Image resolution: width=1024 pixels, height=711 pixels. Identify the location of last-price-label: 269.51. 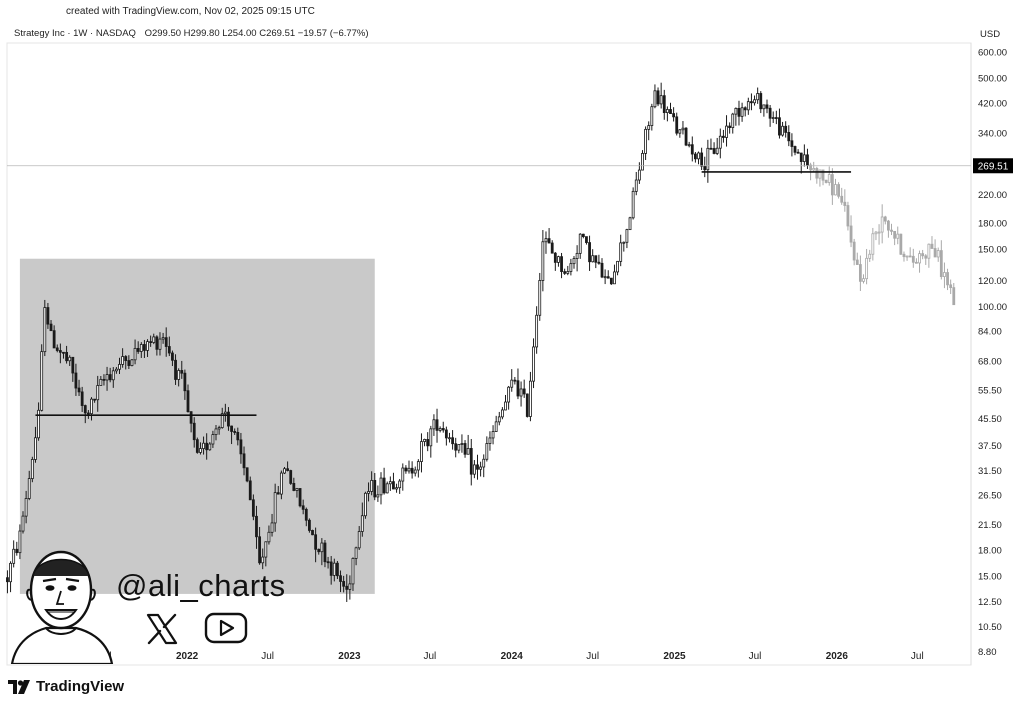
(993, 167).